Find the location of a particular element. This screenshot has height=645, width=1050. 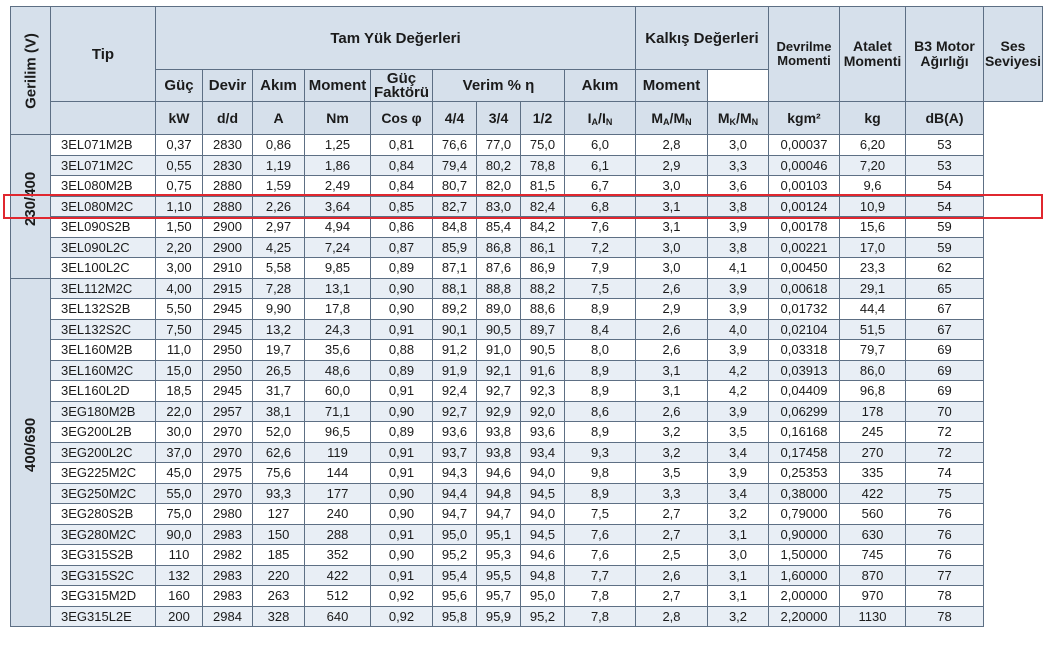

table-cell: 88,2 is located at coordinates (542, 288).